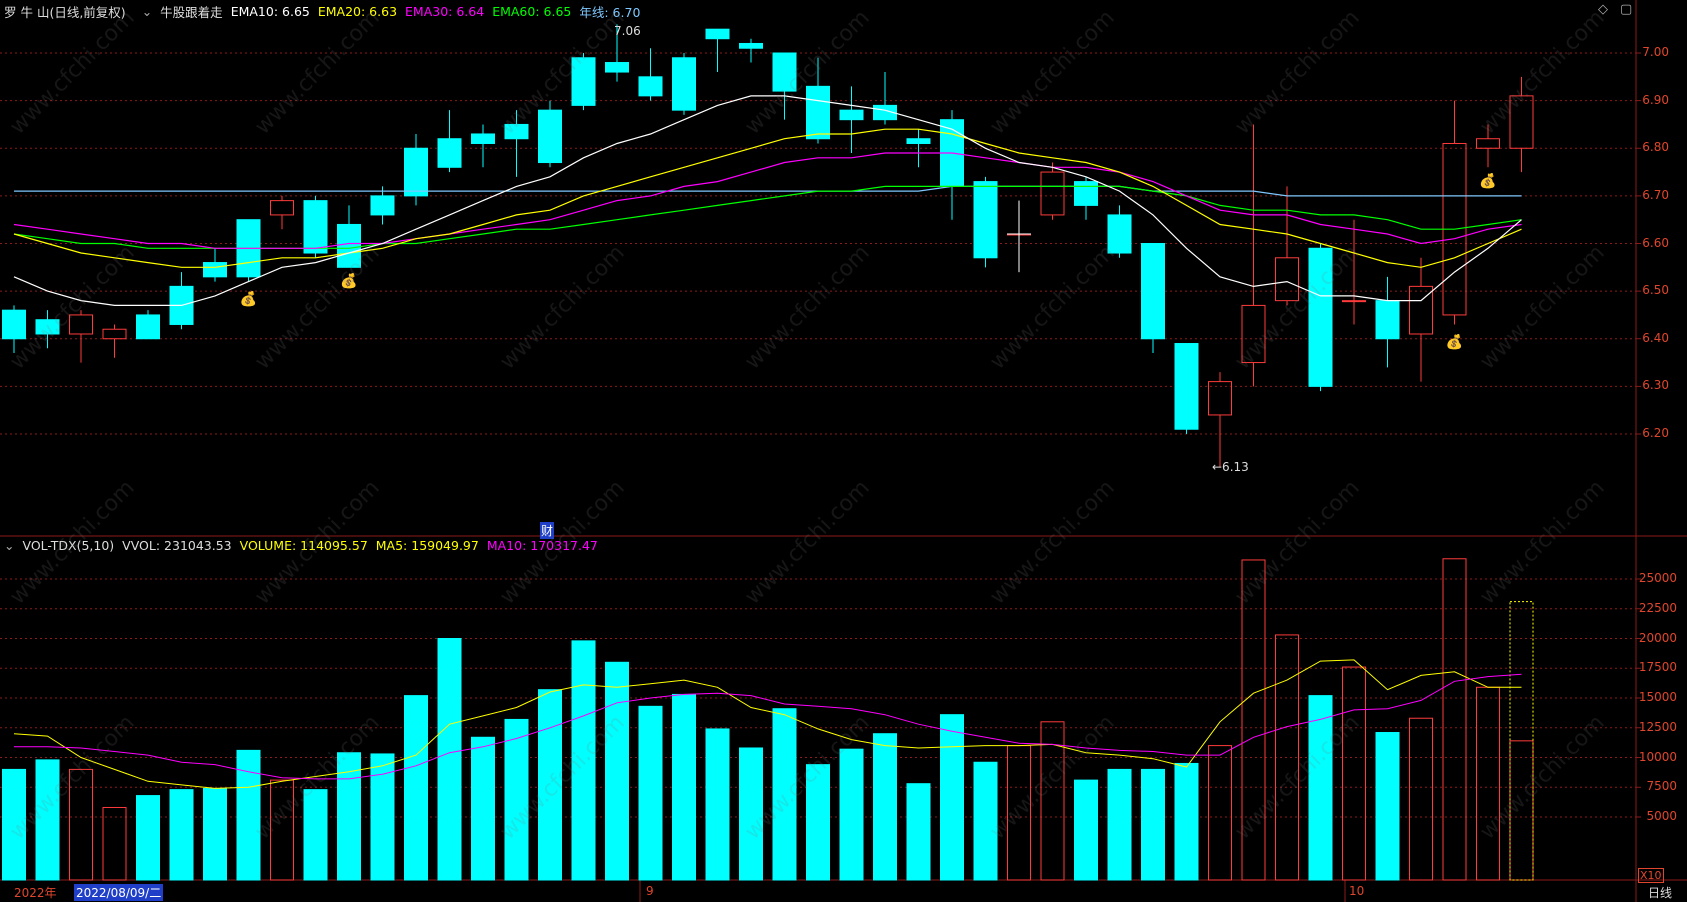 The width and height of the screenshot is (1687, 902). I want to click on volume-tick-label: 15000, so click(1657, 697).